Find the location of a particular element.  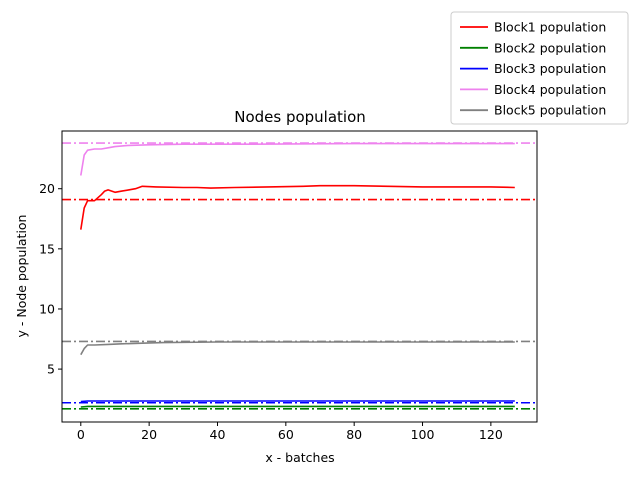

legend-label-5: Block5 population is located at coordinates (550, 110).